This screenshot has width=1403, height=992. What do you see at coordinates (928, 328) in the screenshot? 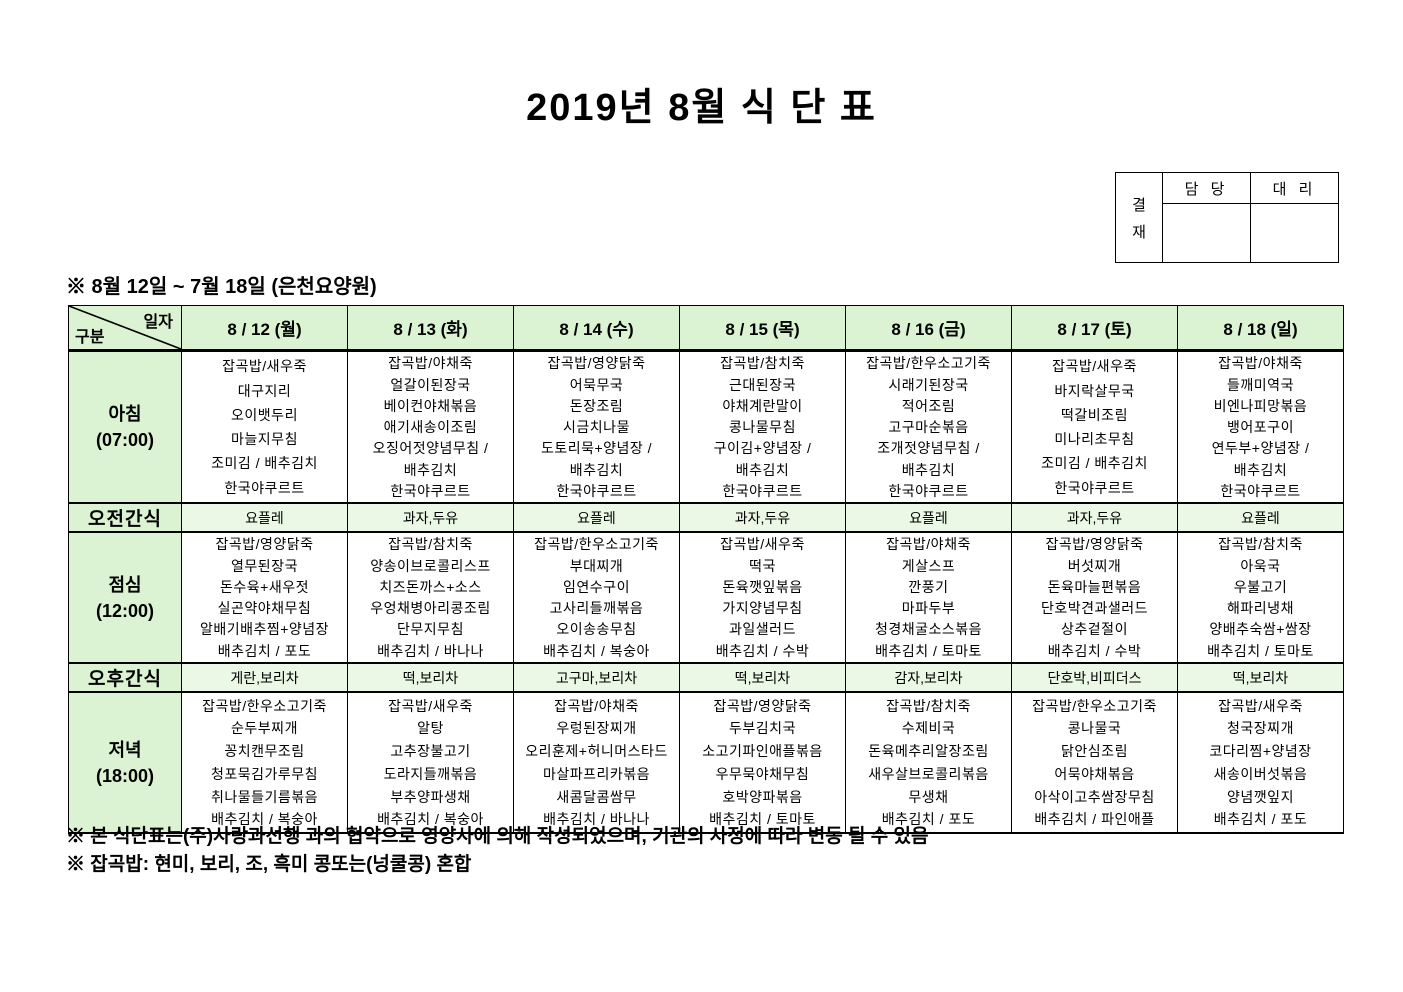
I see `date-header: 8 / 16 (금)` at bounding box center [928, 328].